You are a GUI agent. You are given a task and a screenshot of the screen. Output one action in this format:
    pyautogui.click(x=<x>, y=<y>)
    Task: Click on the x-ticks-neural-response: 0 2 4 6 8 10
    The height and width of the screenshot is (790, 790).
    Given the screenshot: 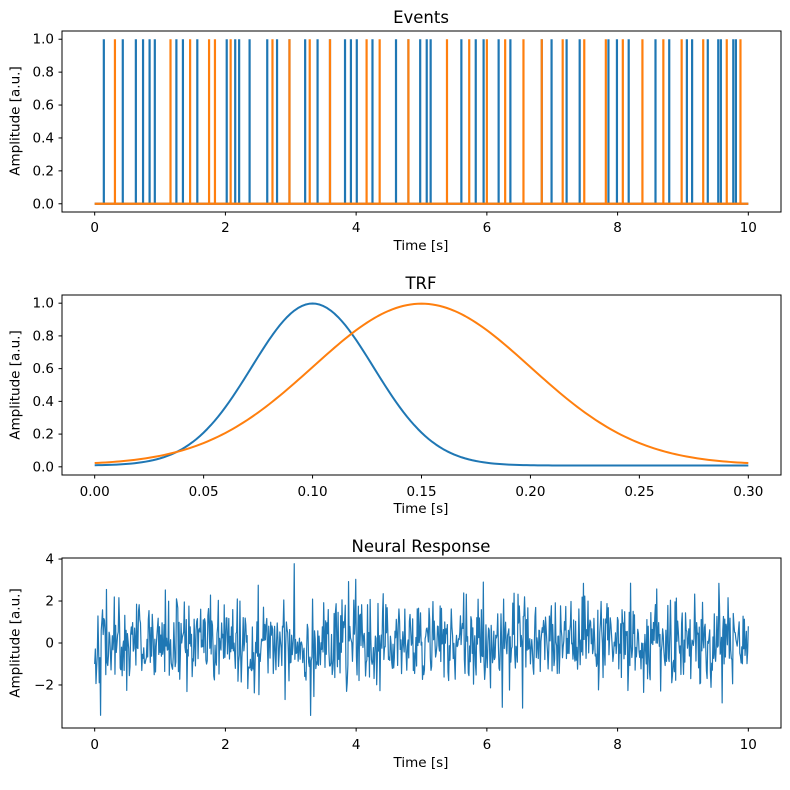 What is the action you would take?
    pyautogui.click(x=423, y=740)
    